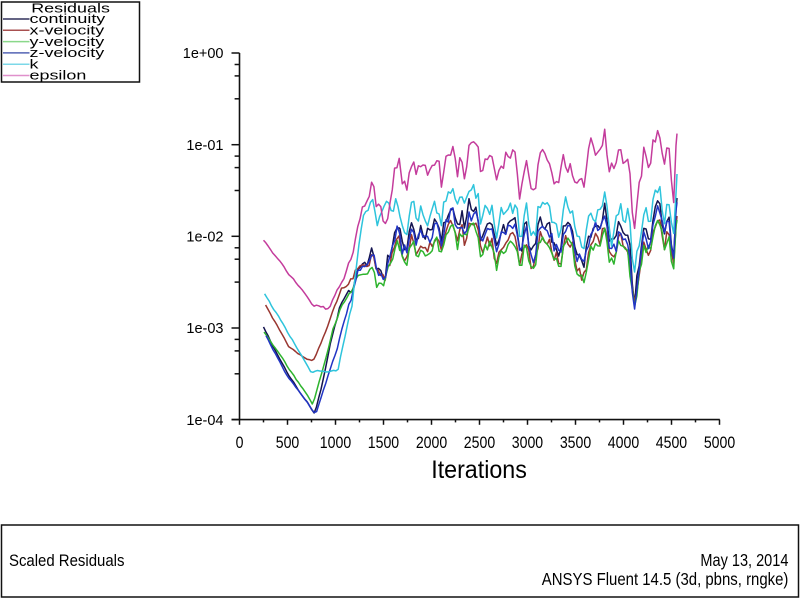  What do you see at coordinates (528, 443) in the screenshot?
I see `svg-text: 3000` at bounding box center [528, 443].